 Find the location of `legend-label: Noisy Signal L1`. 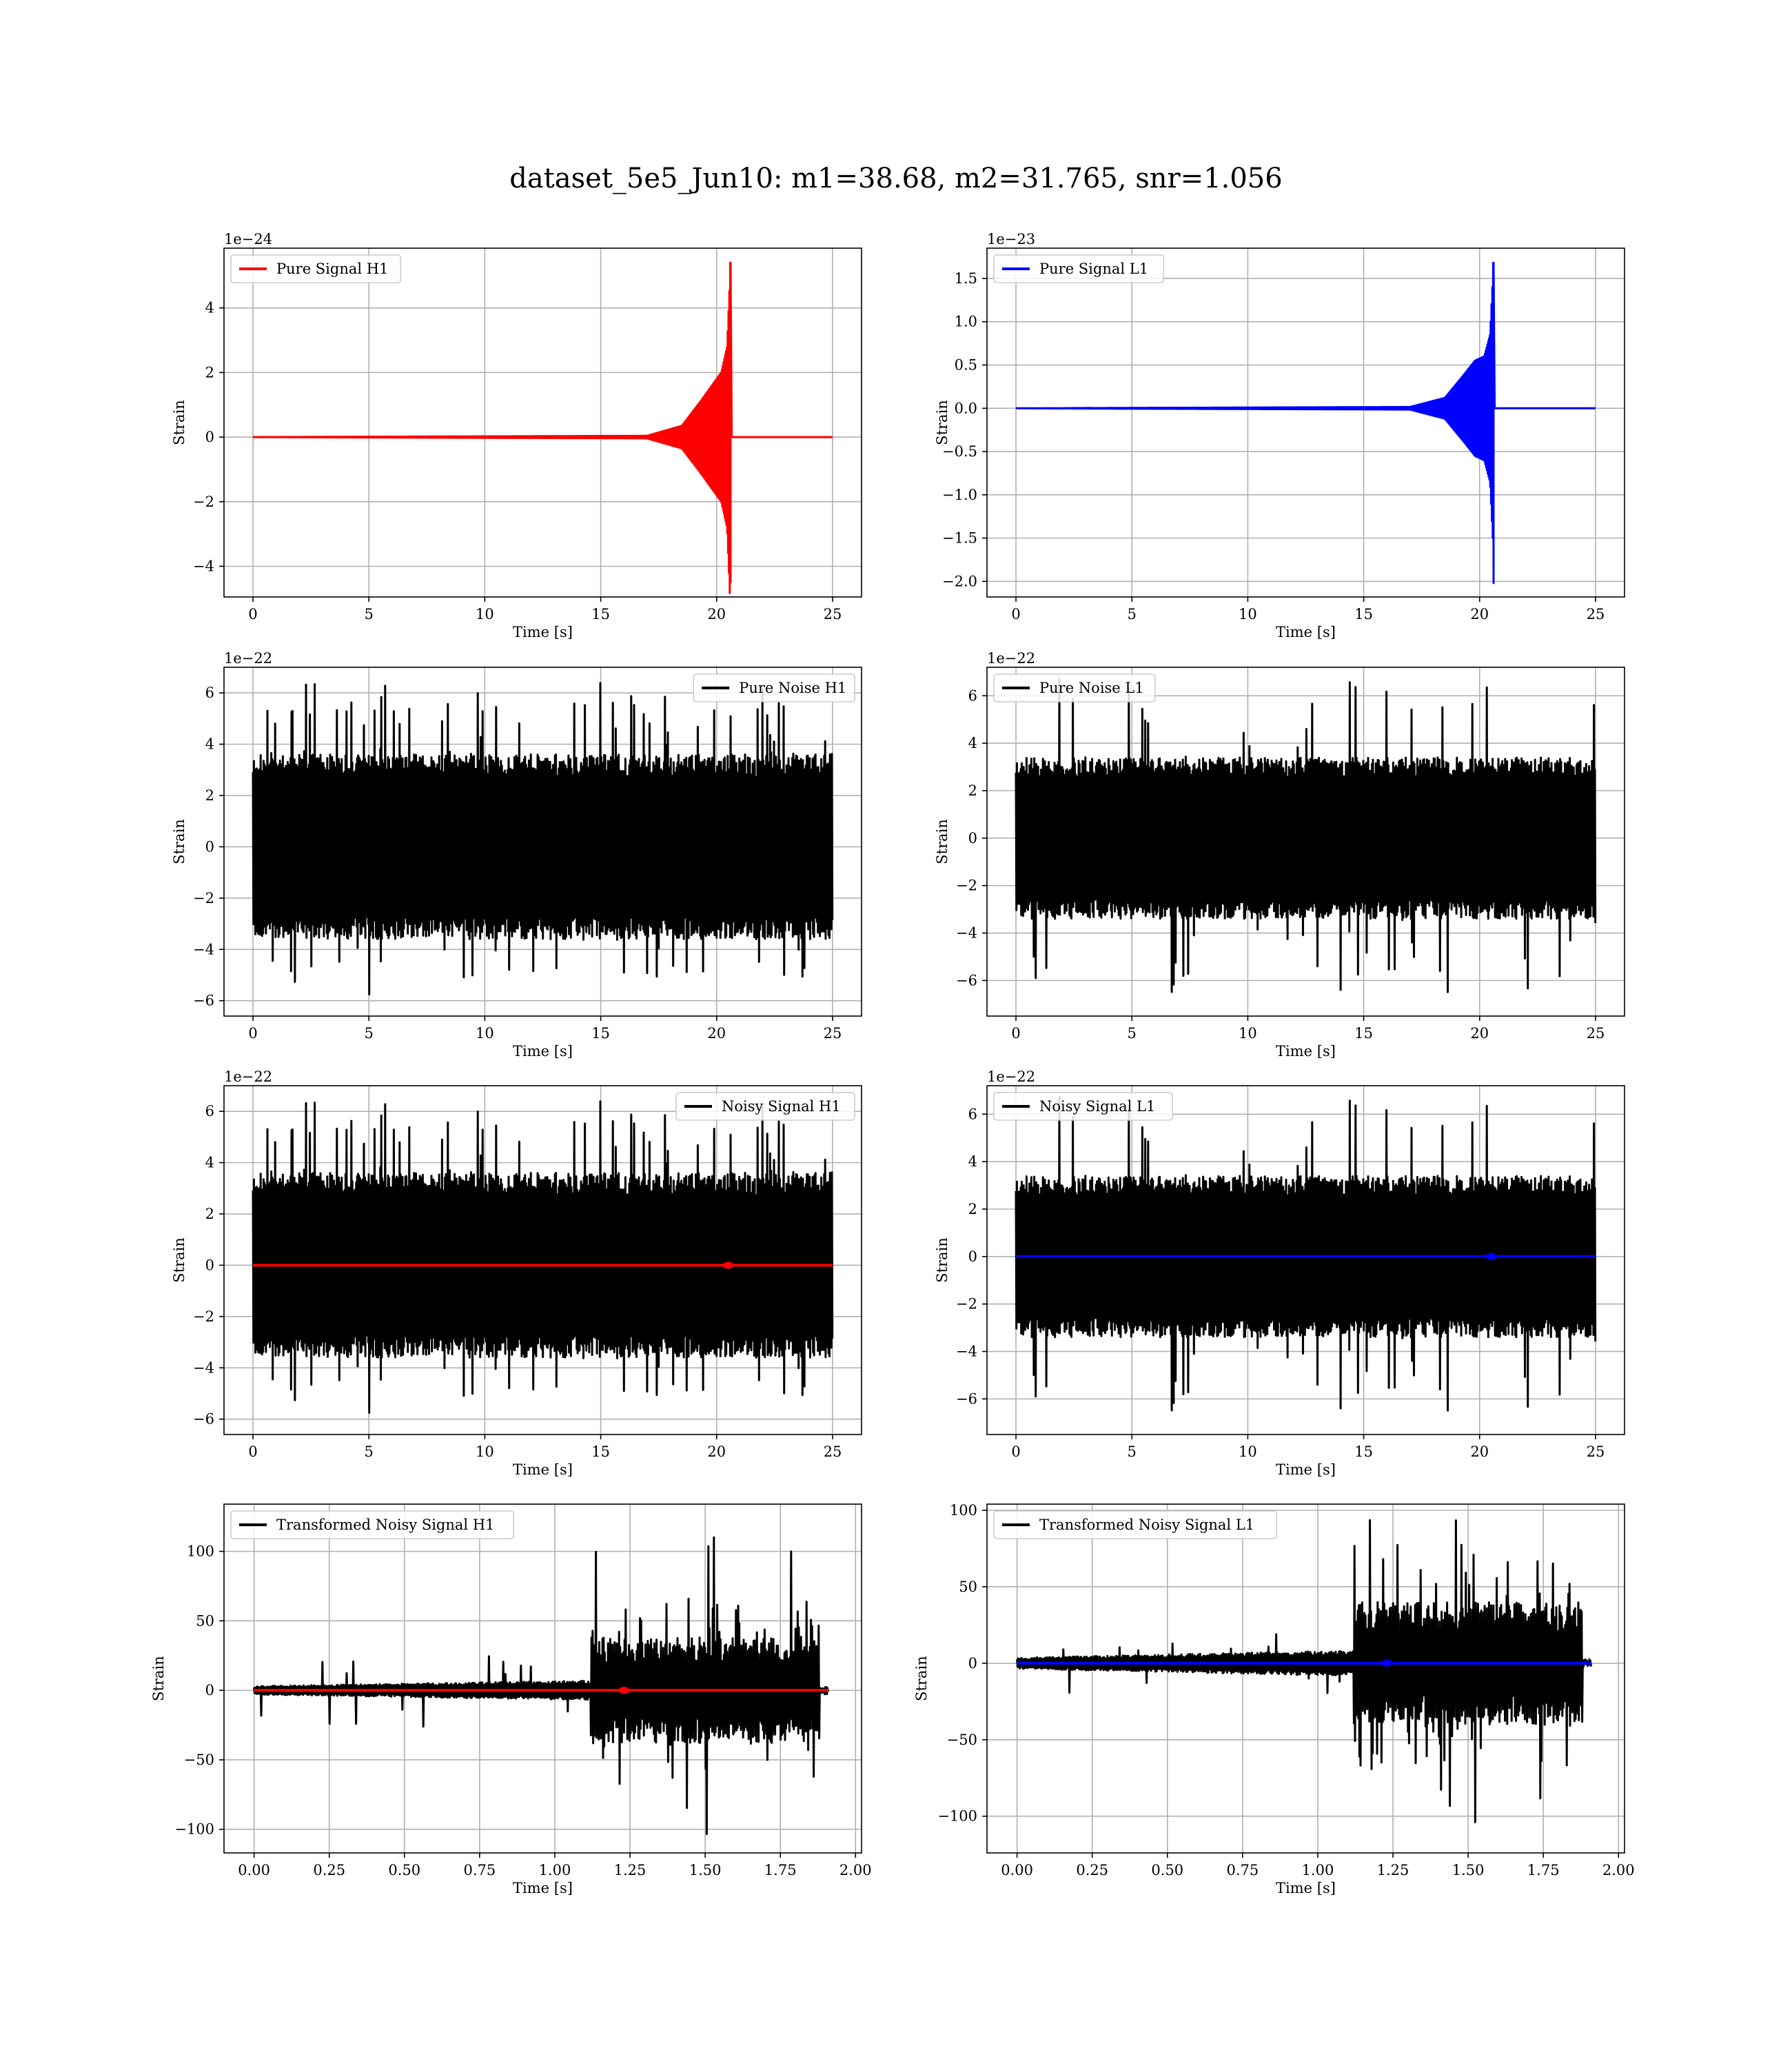

legend-label: Noisy Signal L1 is located at coordinates (1097, 1106).